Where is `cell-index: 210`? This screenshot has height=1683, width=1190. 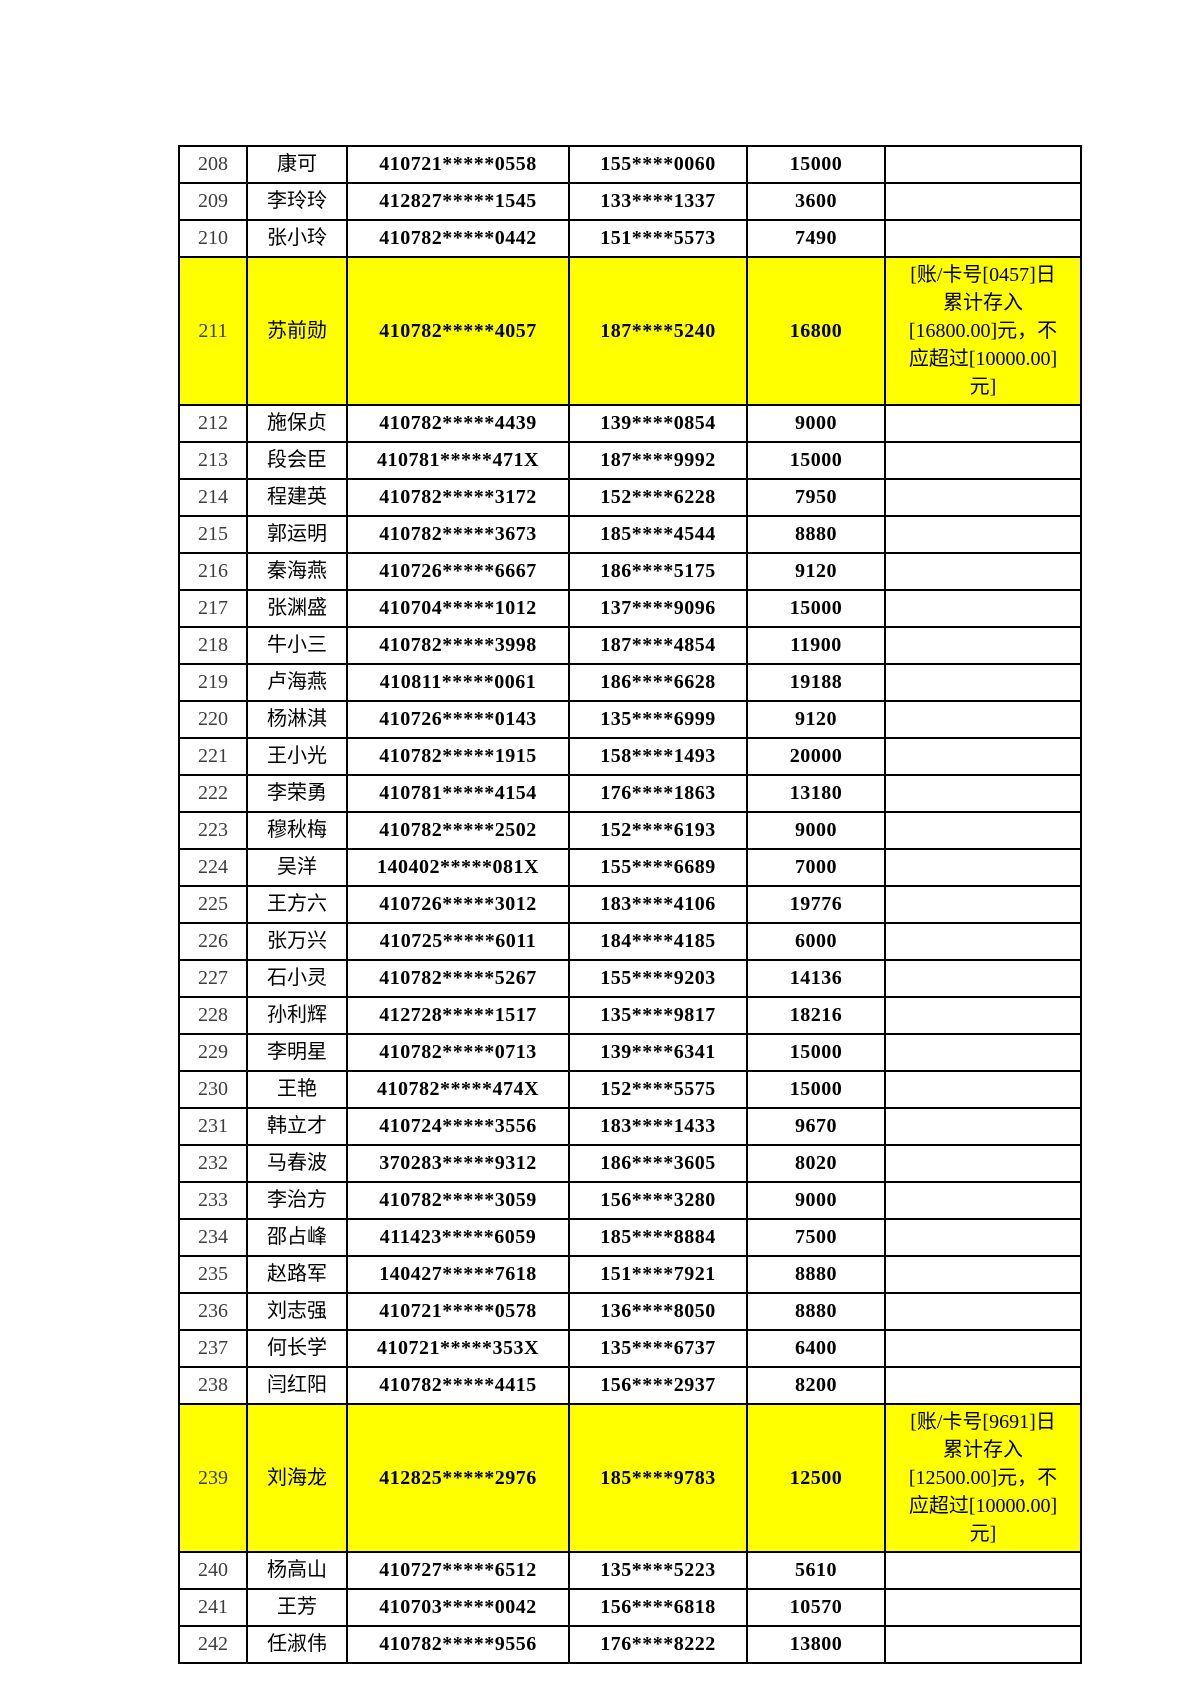
cell-index: 210 is located at coordinates (213, 238).